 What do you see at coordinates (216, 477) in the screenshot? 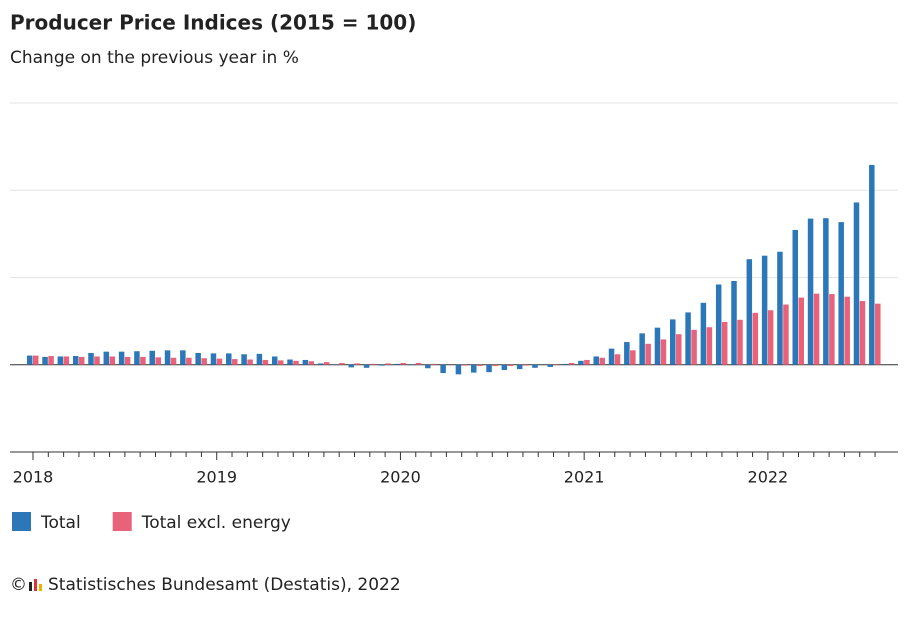
I see `x-tick-label: 2019` at bounding box center [216, 477].